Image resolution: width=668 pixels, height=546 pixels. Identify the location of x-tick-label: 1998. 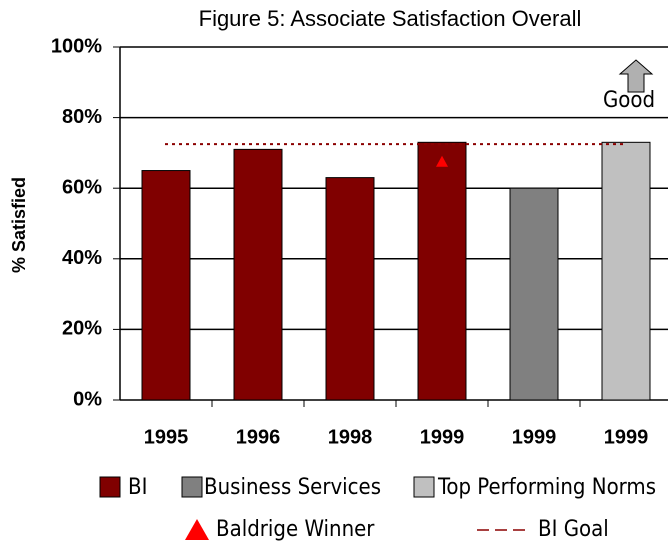
(350, 437).